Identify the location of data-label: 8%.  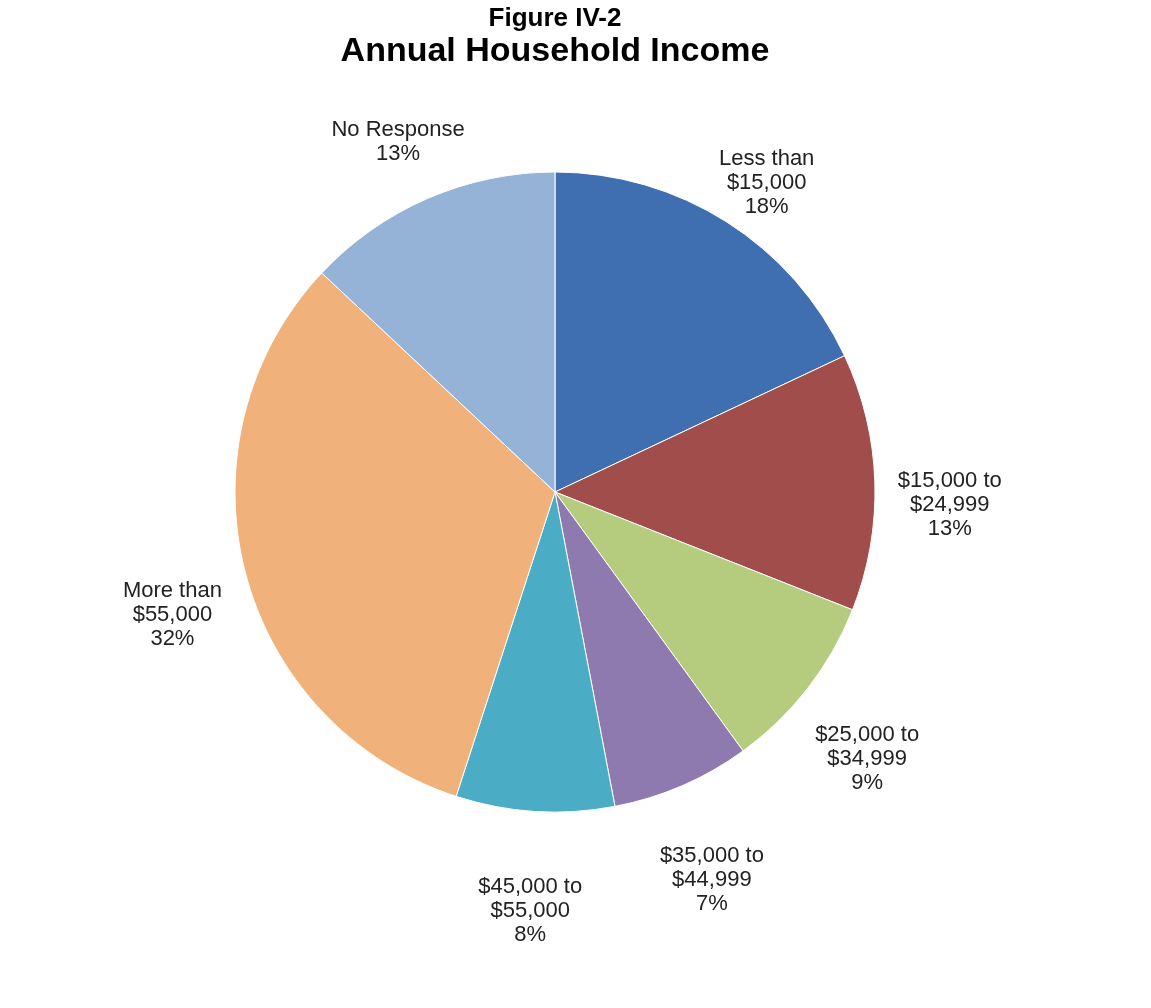
(530, 934).